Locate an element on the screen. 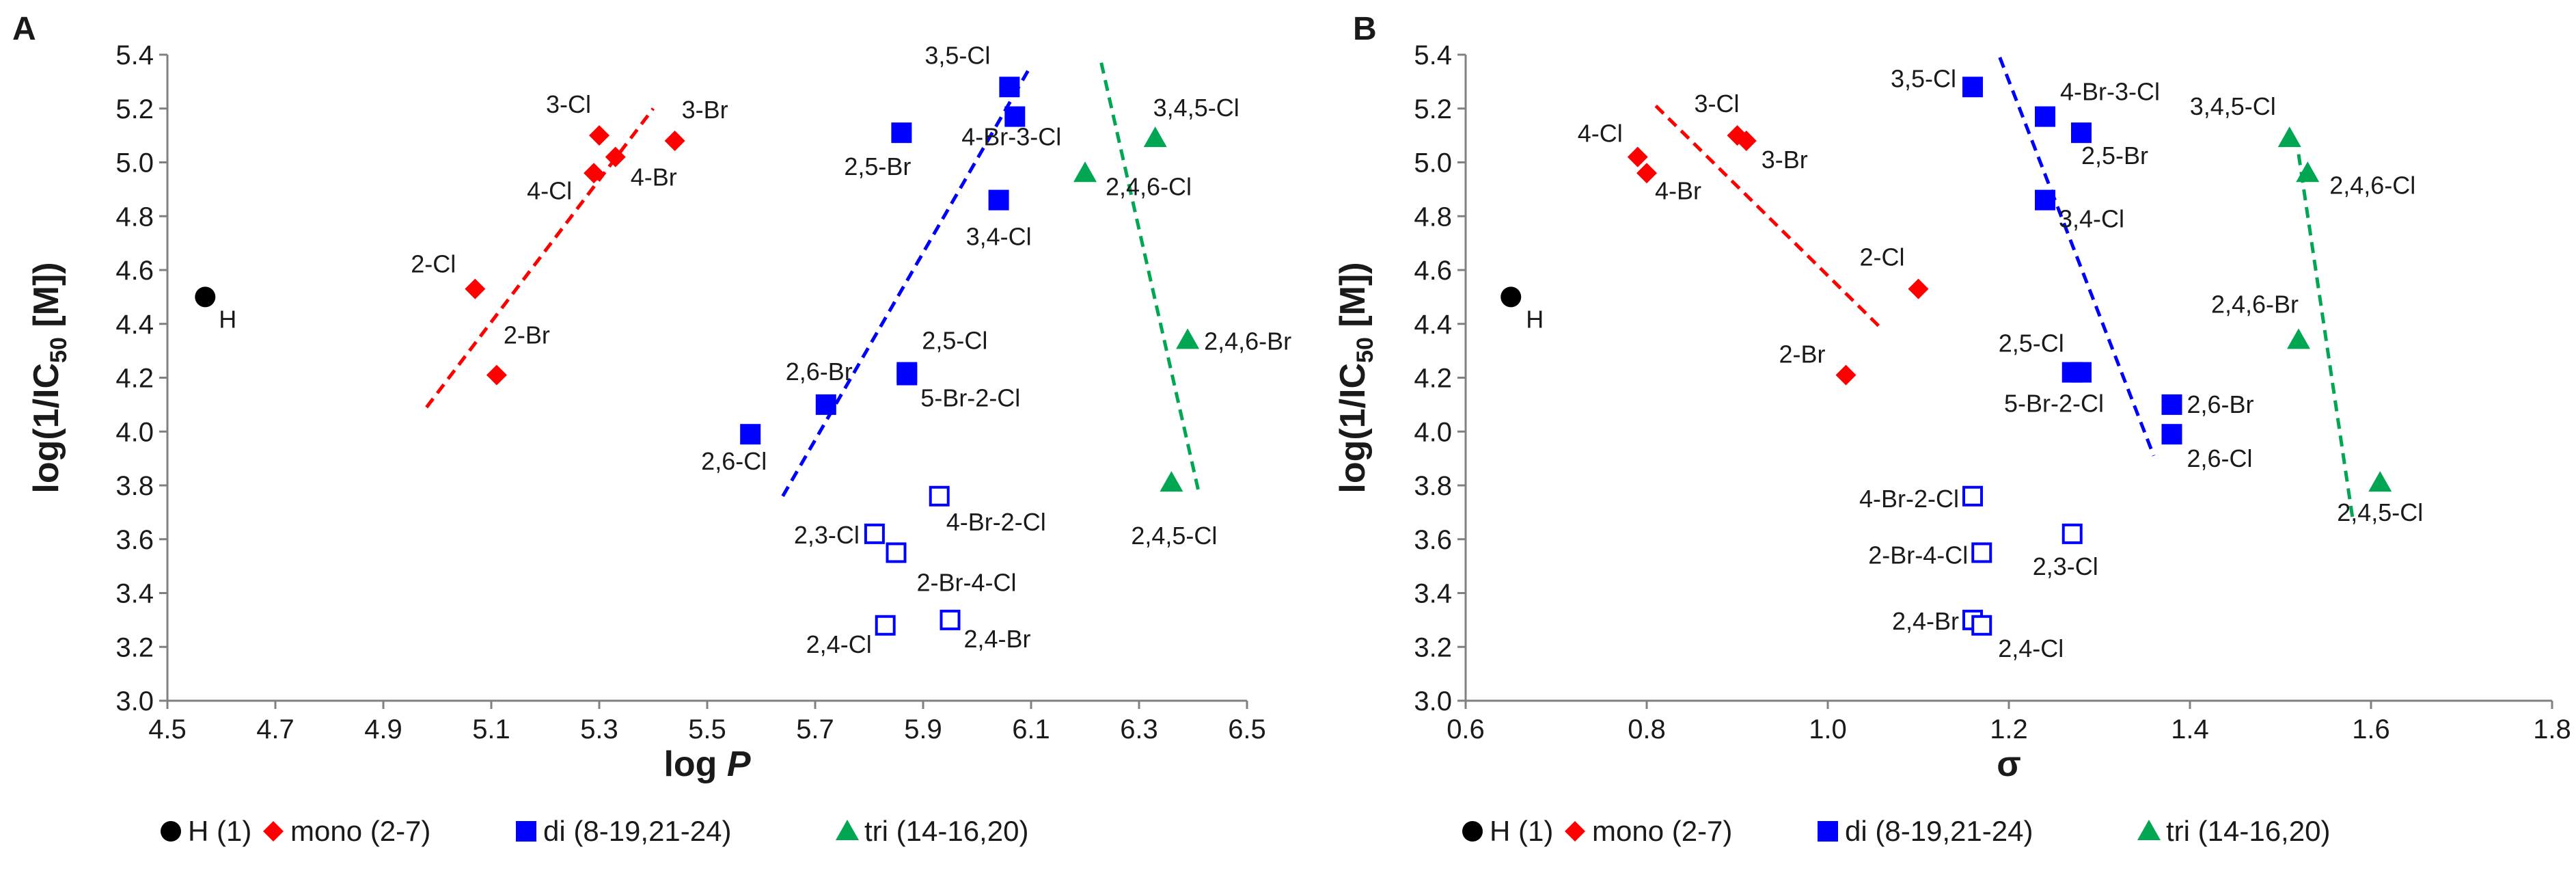 Image resolution: width=2576 pixels, height=873 pixels. data-label-h: H is located at coordinates (1535, 319).